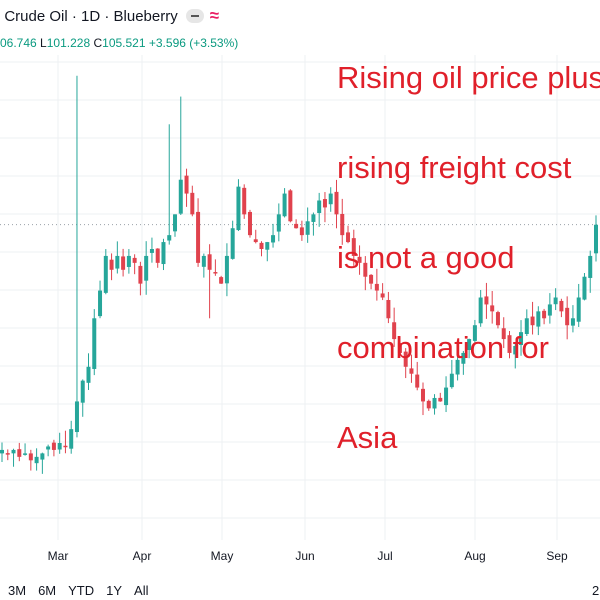  Describe the element at coordinates (47, 590) in the screenshot. I see `range-button-6m: 6M` at that location.